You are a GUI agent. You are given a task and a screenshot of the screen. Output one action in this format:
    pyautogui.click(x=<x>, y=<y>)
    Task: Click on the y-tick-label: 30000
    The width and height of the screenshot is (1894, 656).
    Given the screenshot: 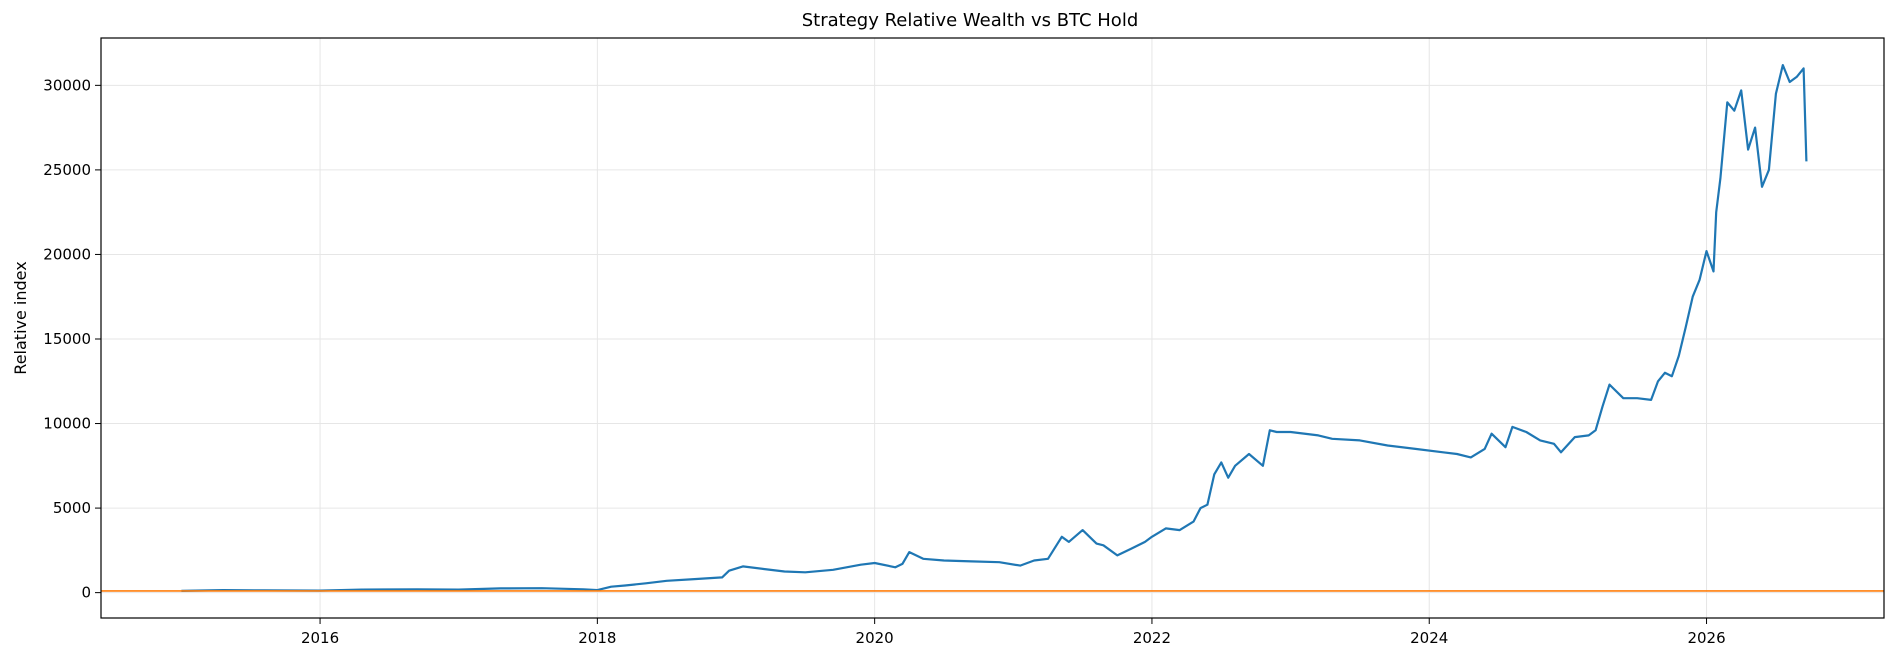 What is the action you would take?
    pyautogui.click(x=67, y=85)
    